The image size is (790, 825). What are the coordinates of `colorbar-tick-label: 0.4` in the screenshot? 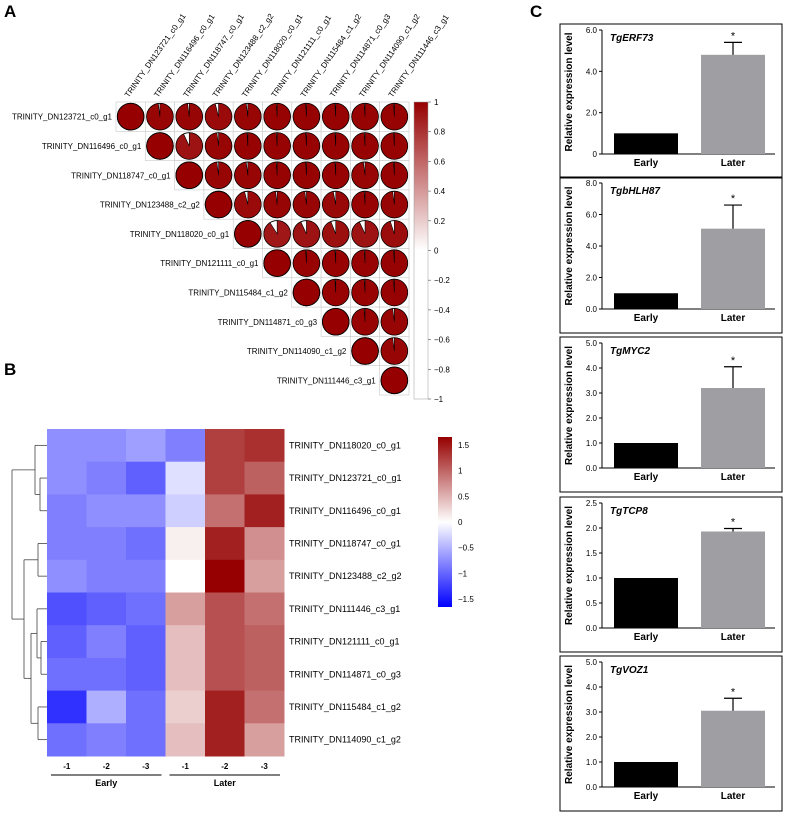 It's located at (440, 191).